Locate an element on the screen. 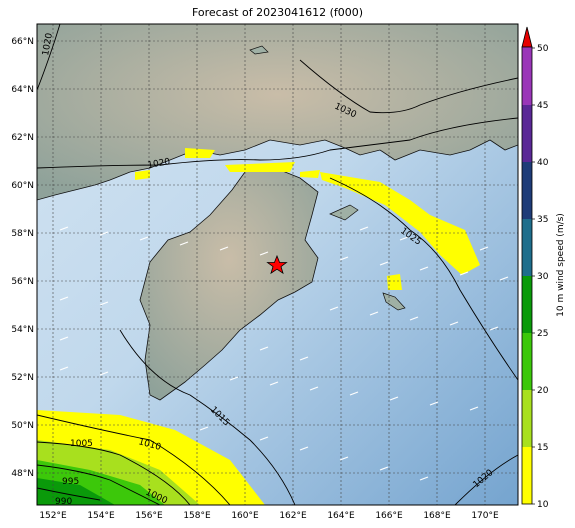 The image size is (575, 528). colorbar-tick: 10 is located at coordinates (543, 505).